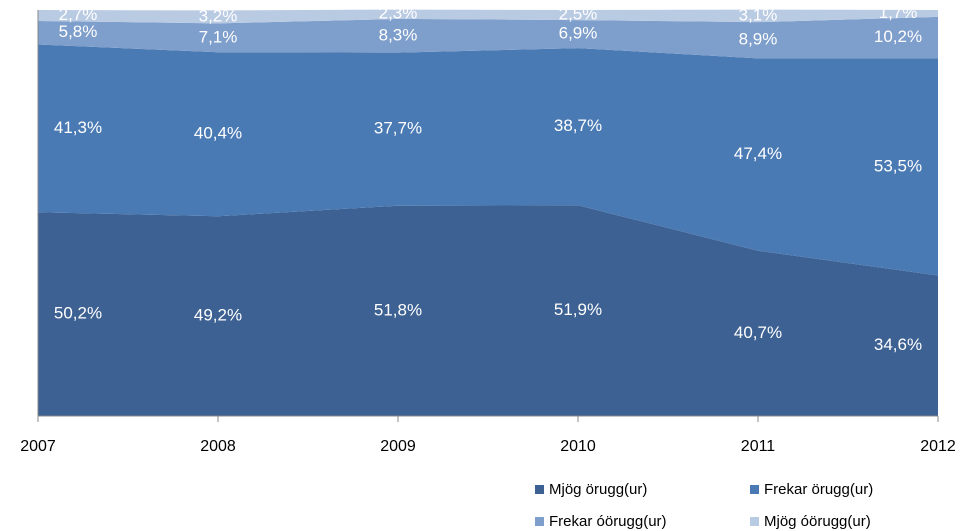 Image resolution: width=964 pixels, height=531 pixels. I want to click on data-label: 37,7%, so click(398, 128).